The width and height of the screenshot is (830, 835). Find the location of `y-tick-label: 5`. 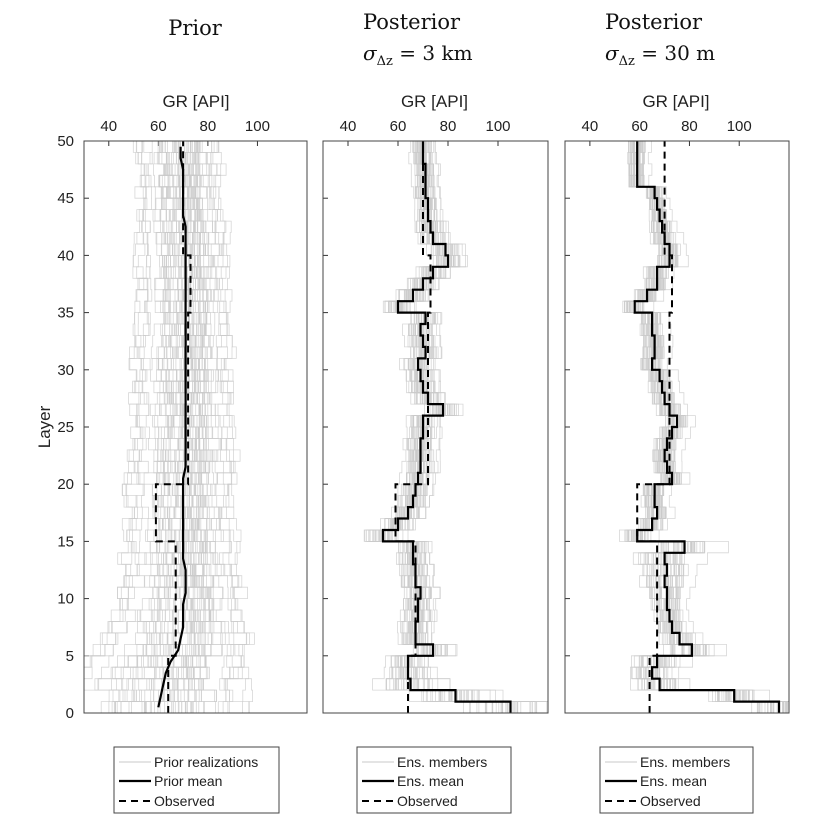

y-tick-label: 5 is located at coordinates (70, 656).